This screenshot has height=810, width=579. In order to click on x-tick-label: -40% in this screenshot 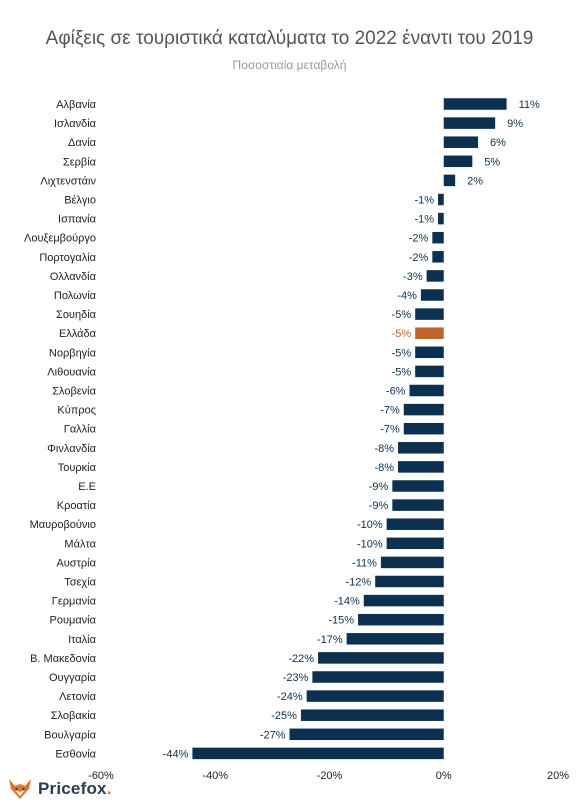, I will do `click(215, 776)`.